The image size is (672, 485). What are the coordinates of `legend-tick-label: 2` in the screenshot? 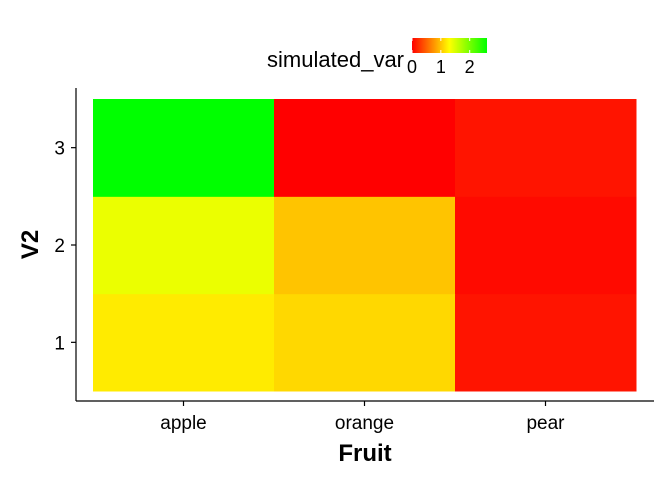 It's located at (470, 67).